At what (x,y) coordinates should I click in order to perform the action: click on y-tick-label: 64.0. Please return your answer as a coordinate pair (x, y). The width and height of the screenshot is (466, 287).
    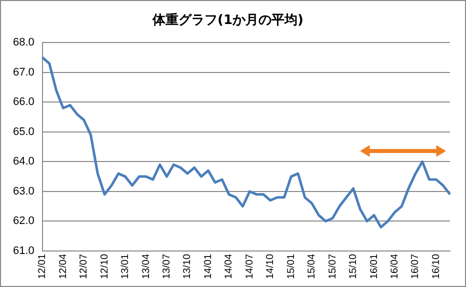
    Looking at the image, I should click on (23, 162).